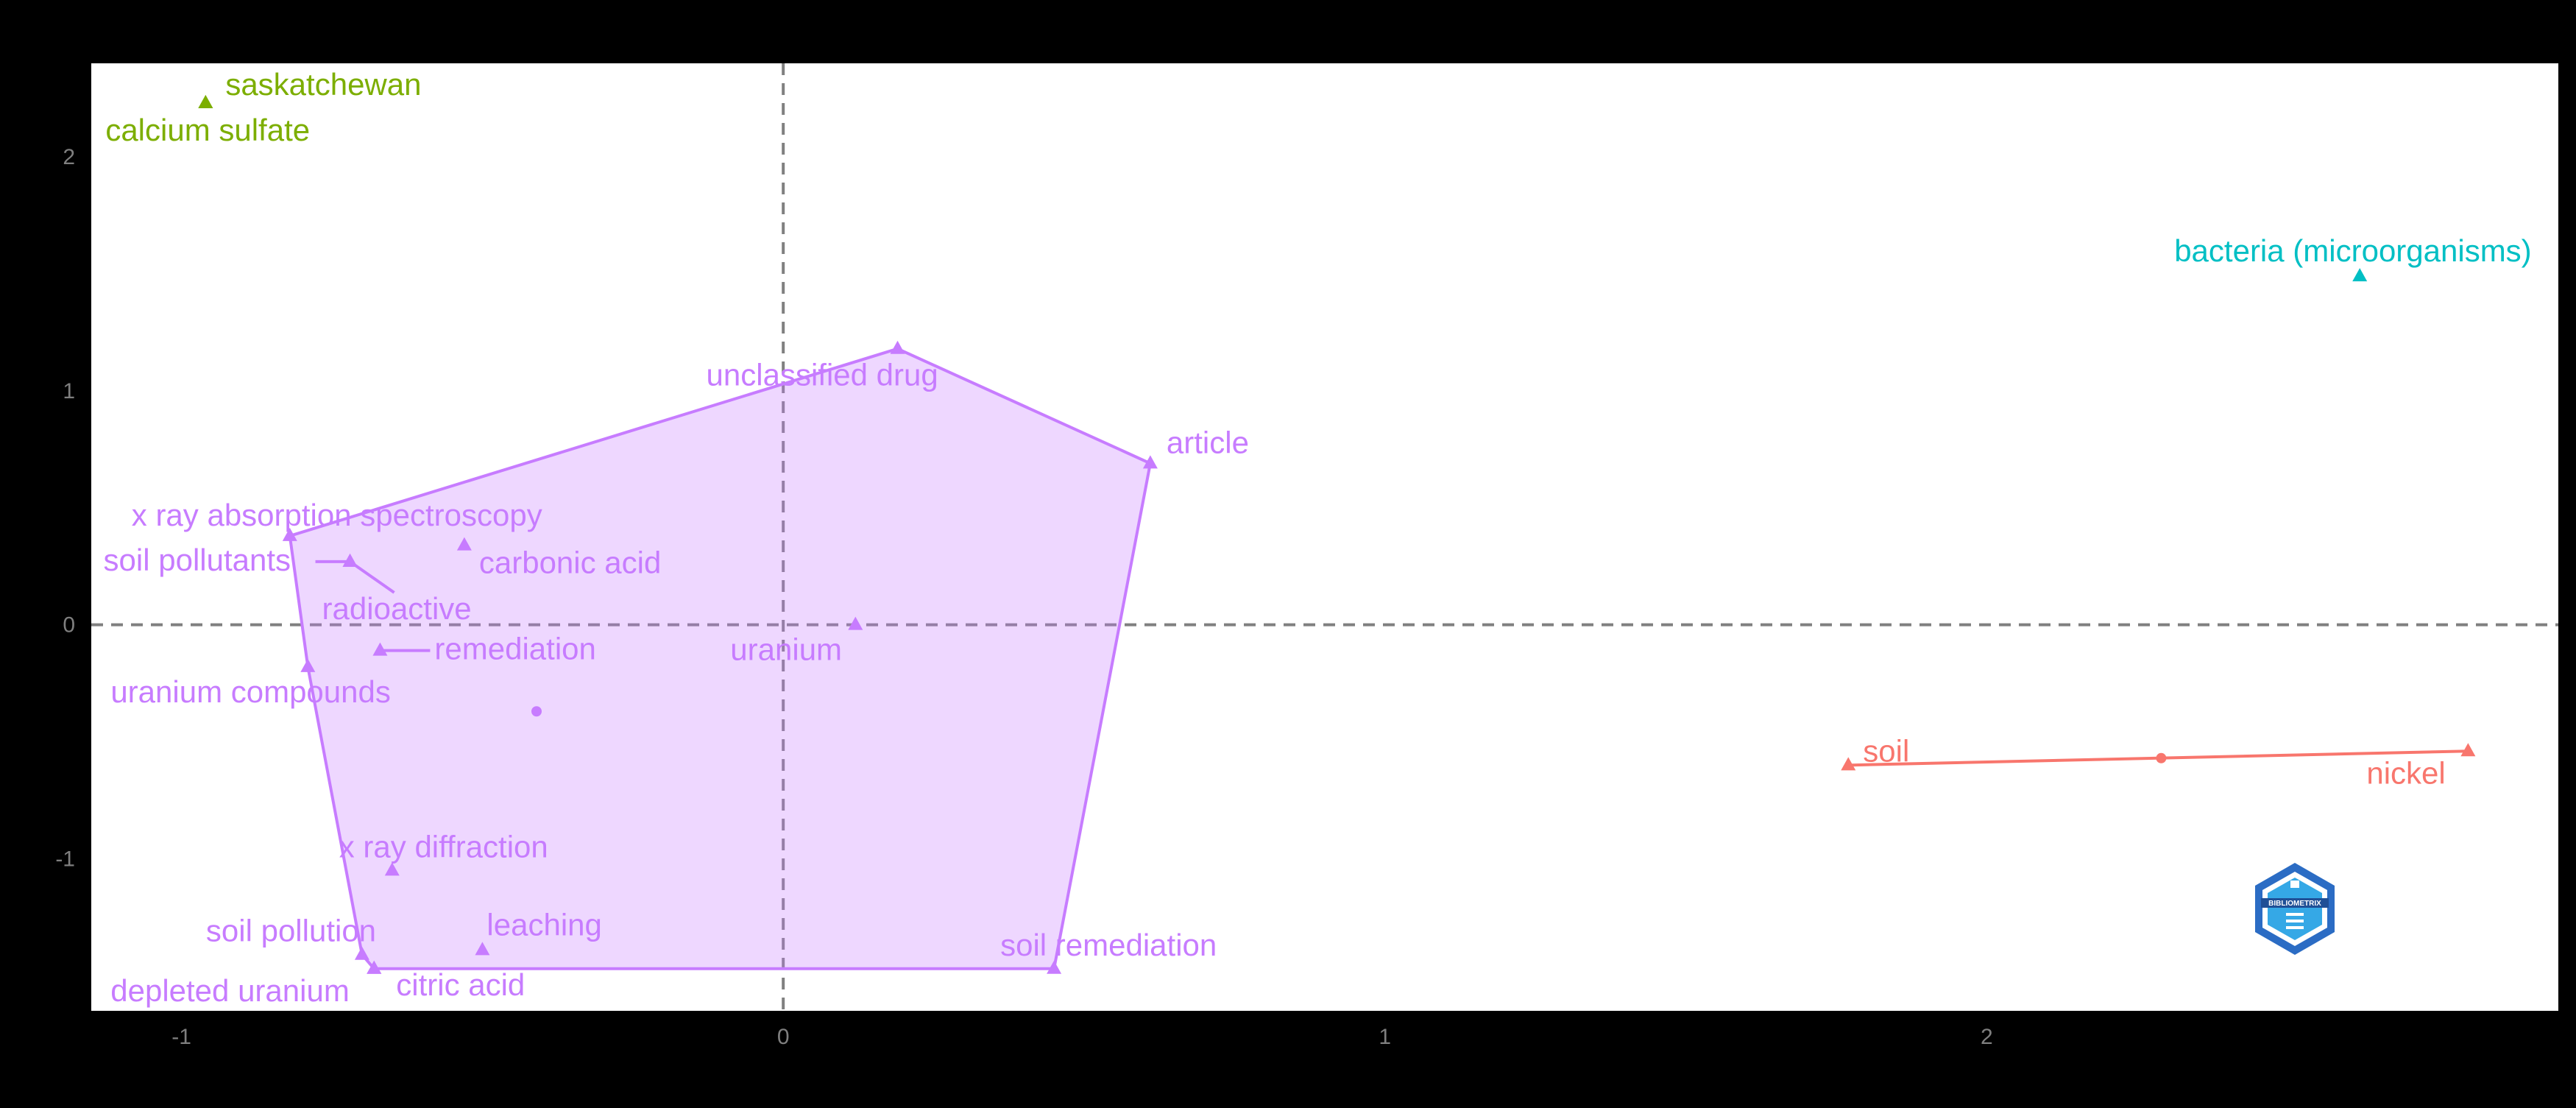 This screenshot has width=2576, height=1108. Describe the element at coordinates (337, 515) in the screenshot. I see `label-x-ray-absorption-spectroscopy: x ray absorption spectroscopy` at that location.